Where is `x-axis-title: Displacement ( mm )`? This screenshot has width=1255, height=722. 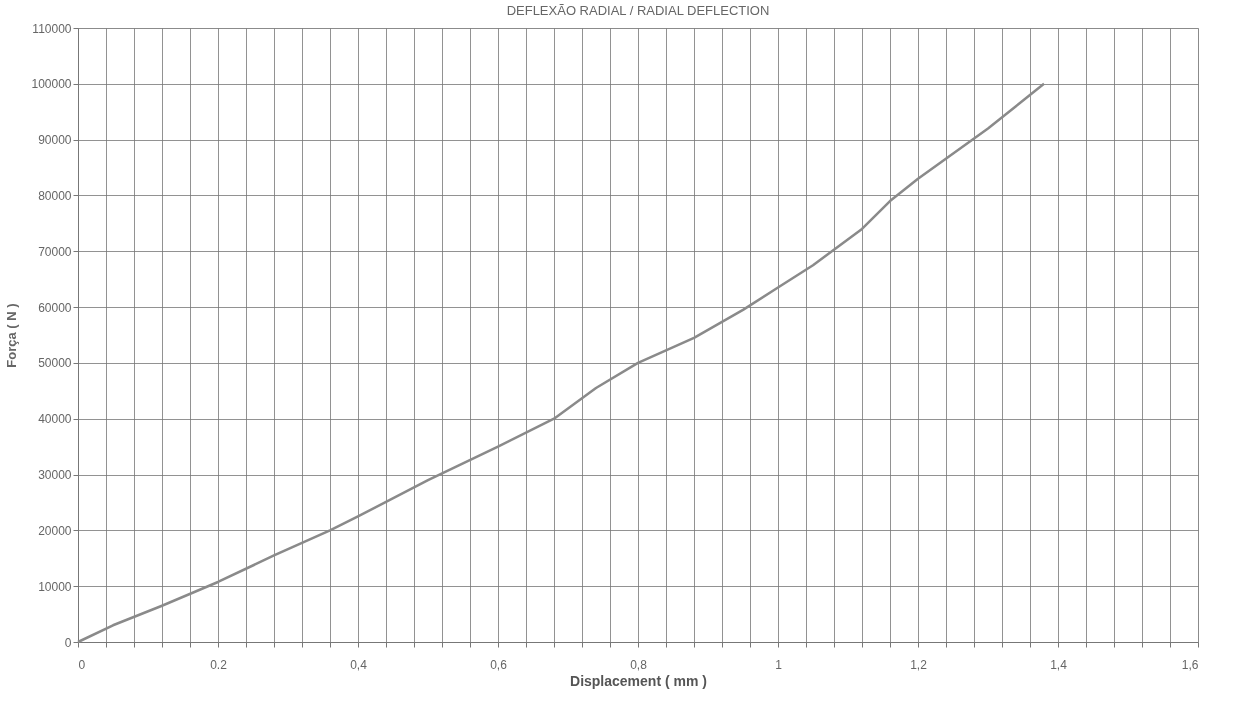
x-axis-title: Displacement ( mm ) is located at coordinates (638, 680).